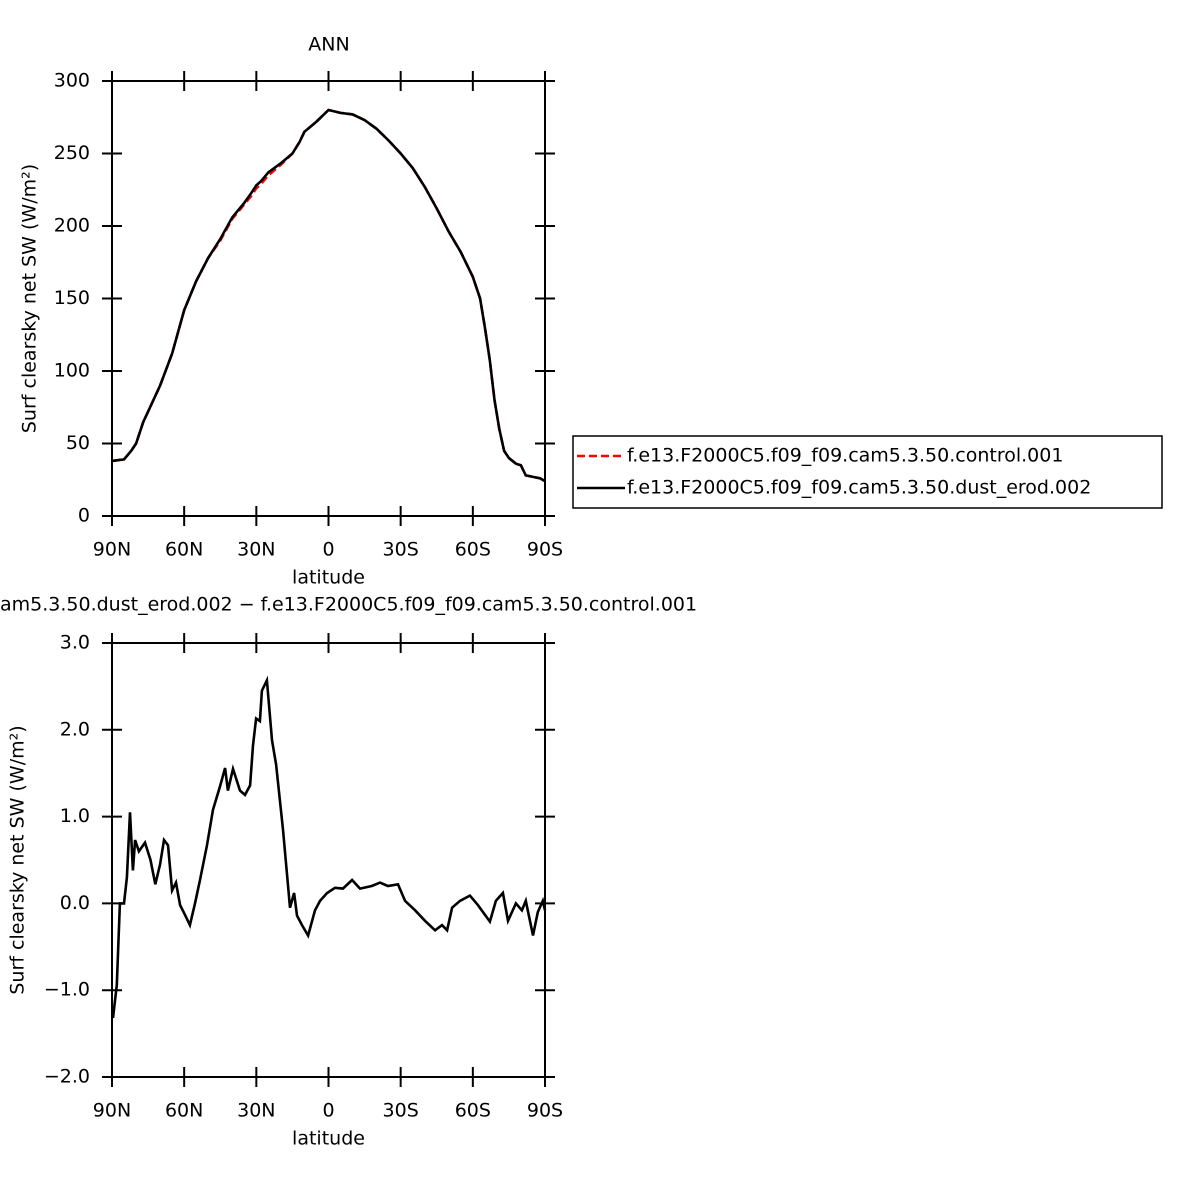  What do you see at coordinates (67, 990) in the screenshot?
I see `y-tick-label: −1.0` at bounding box center [67, 990].